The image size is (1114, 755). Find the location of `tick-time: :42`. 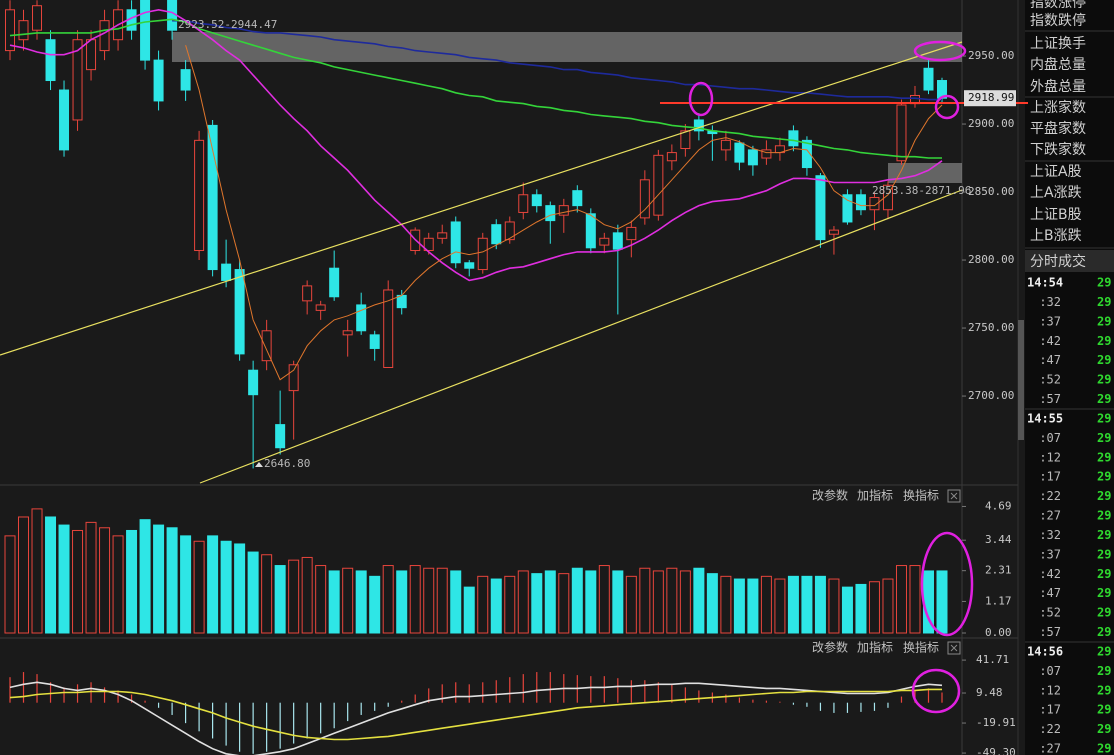

tick-time: :42 is located at coordinates (1050, 341).